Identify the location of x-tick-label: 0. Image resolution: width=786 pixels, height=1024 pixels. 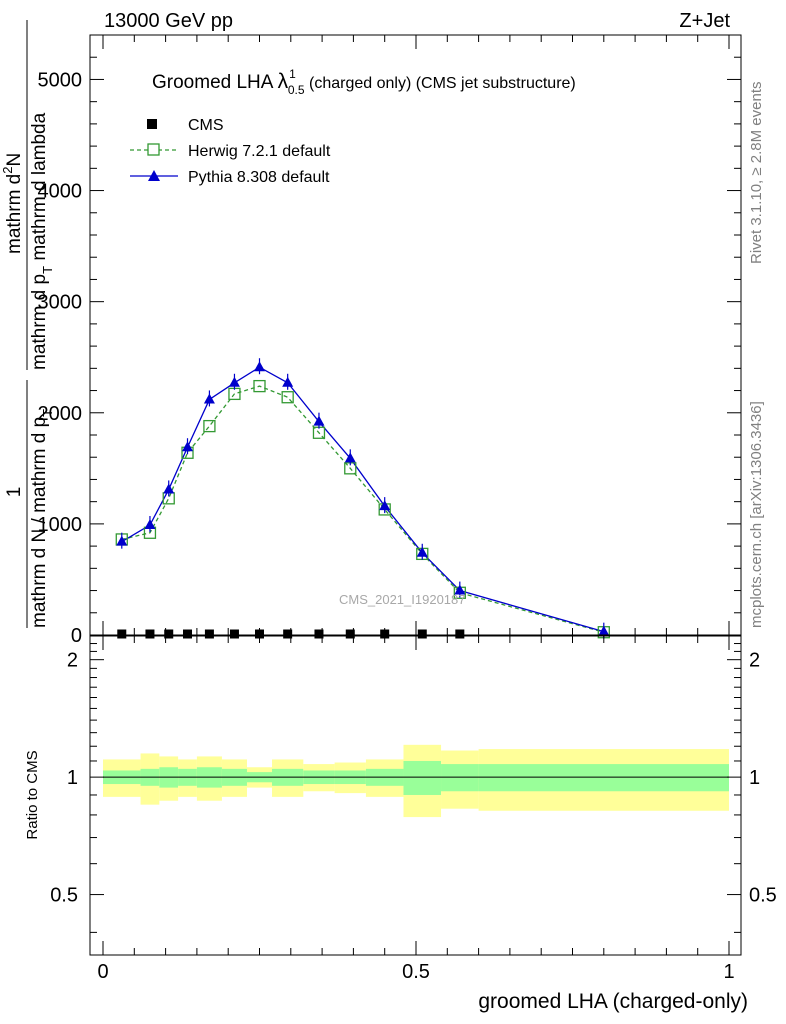
(102, 972).